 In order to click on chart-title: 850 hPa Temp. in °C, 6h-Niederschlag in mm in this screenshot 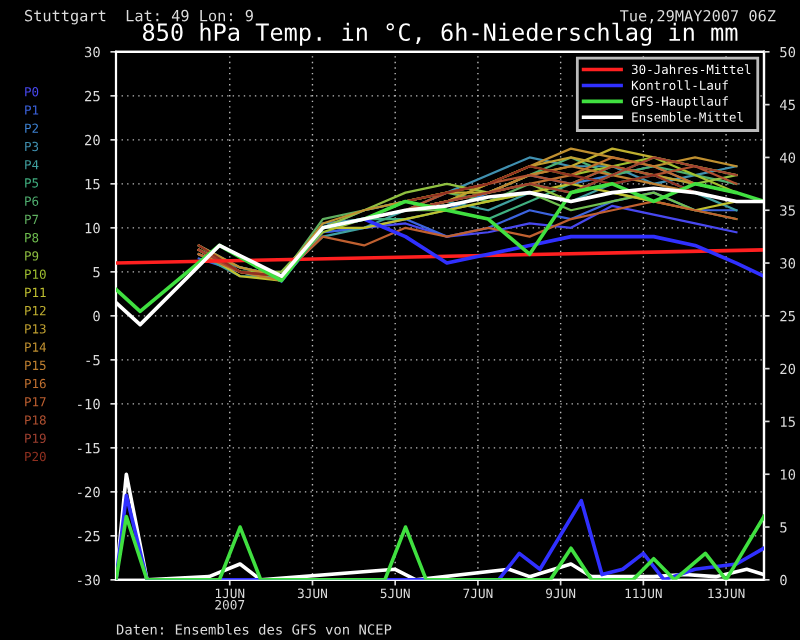, I will do `click(440, 34)`.